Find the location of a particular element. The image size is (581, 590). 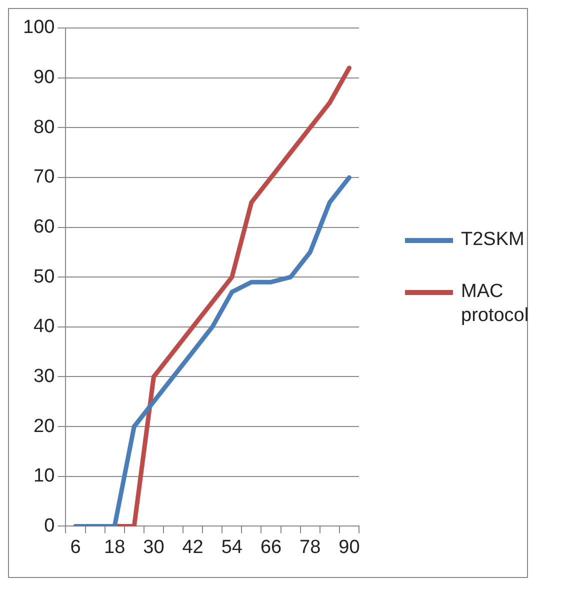

y-tick-label: 50 is located at coordinates (44, 277).